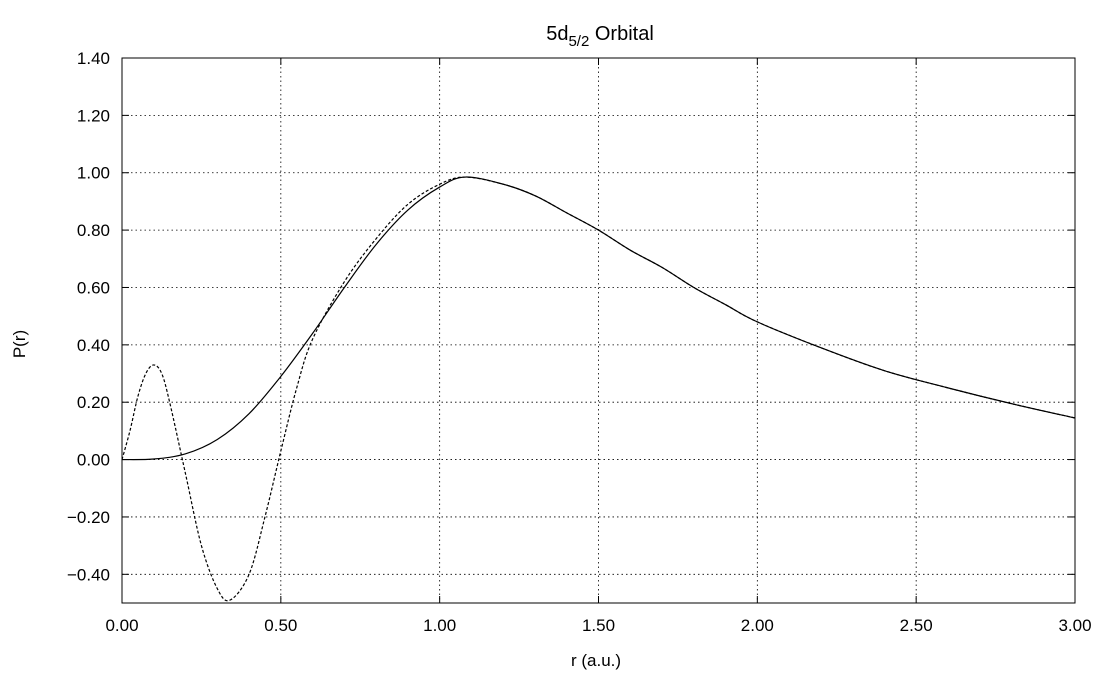 The height and width of the screenshot is (673, 1100). Describe the element at coordinates (596, 660) in the screenshot. I see `x-axis-label: r (a.u.)` at that location.